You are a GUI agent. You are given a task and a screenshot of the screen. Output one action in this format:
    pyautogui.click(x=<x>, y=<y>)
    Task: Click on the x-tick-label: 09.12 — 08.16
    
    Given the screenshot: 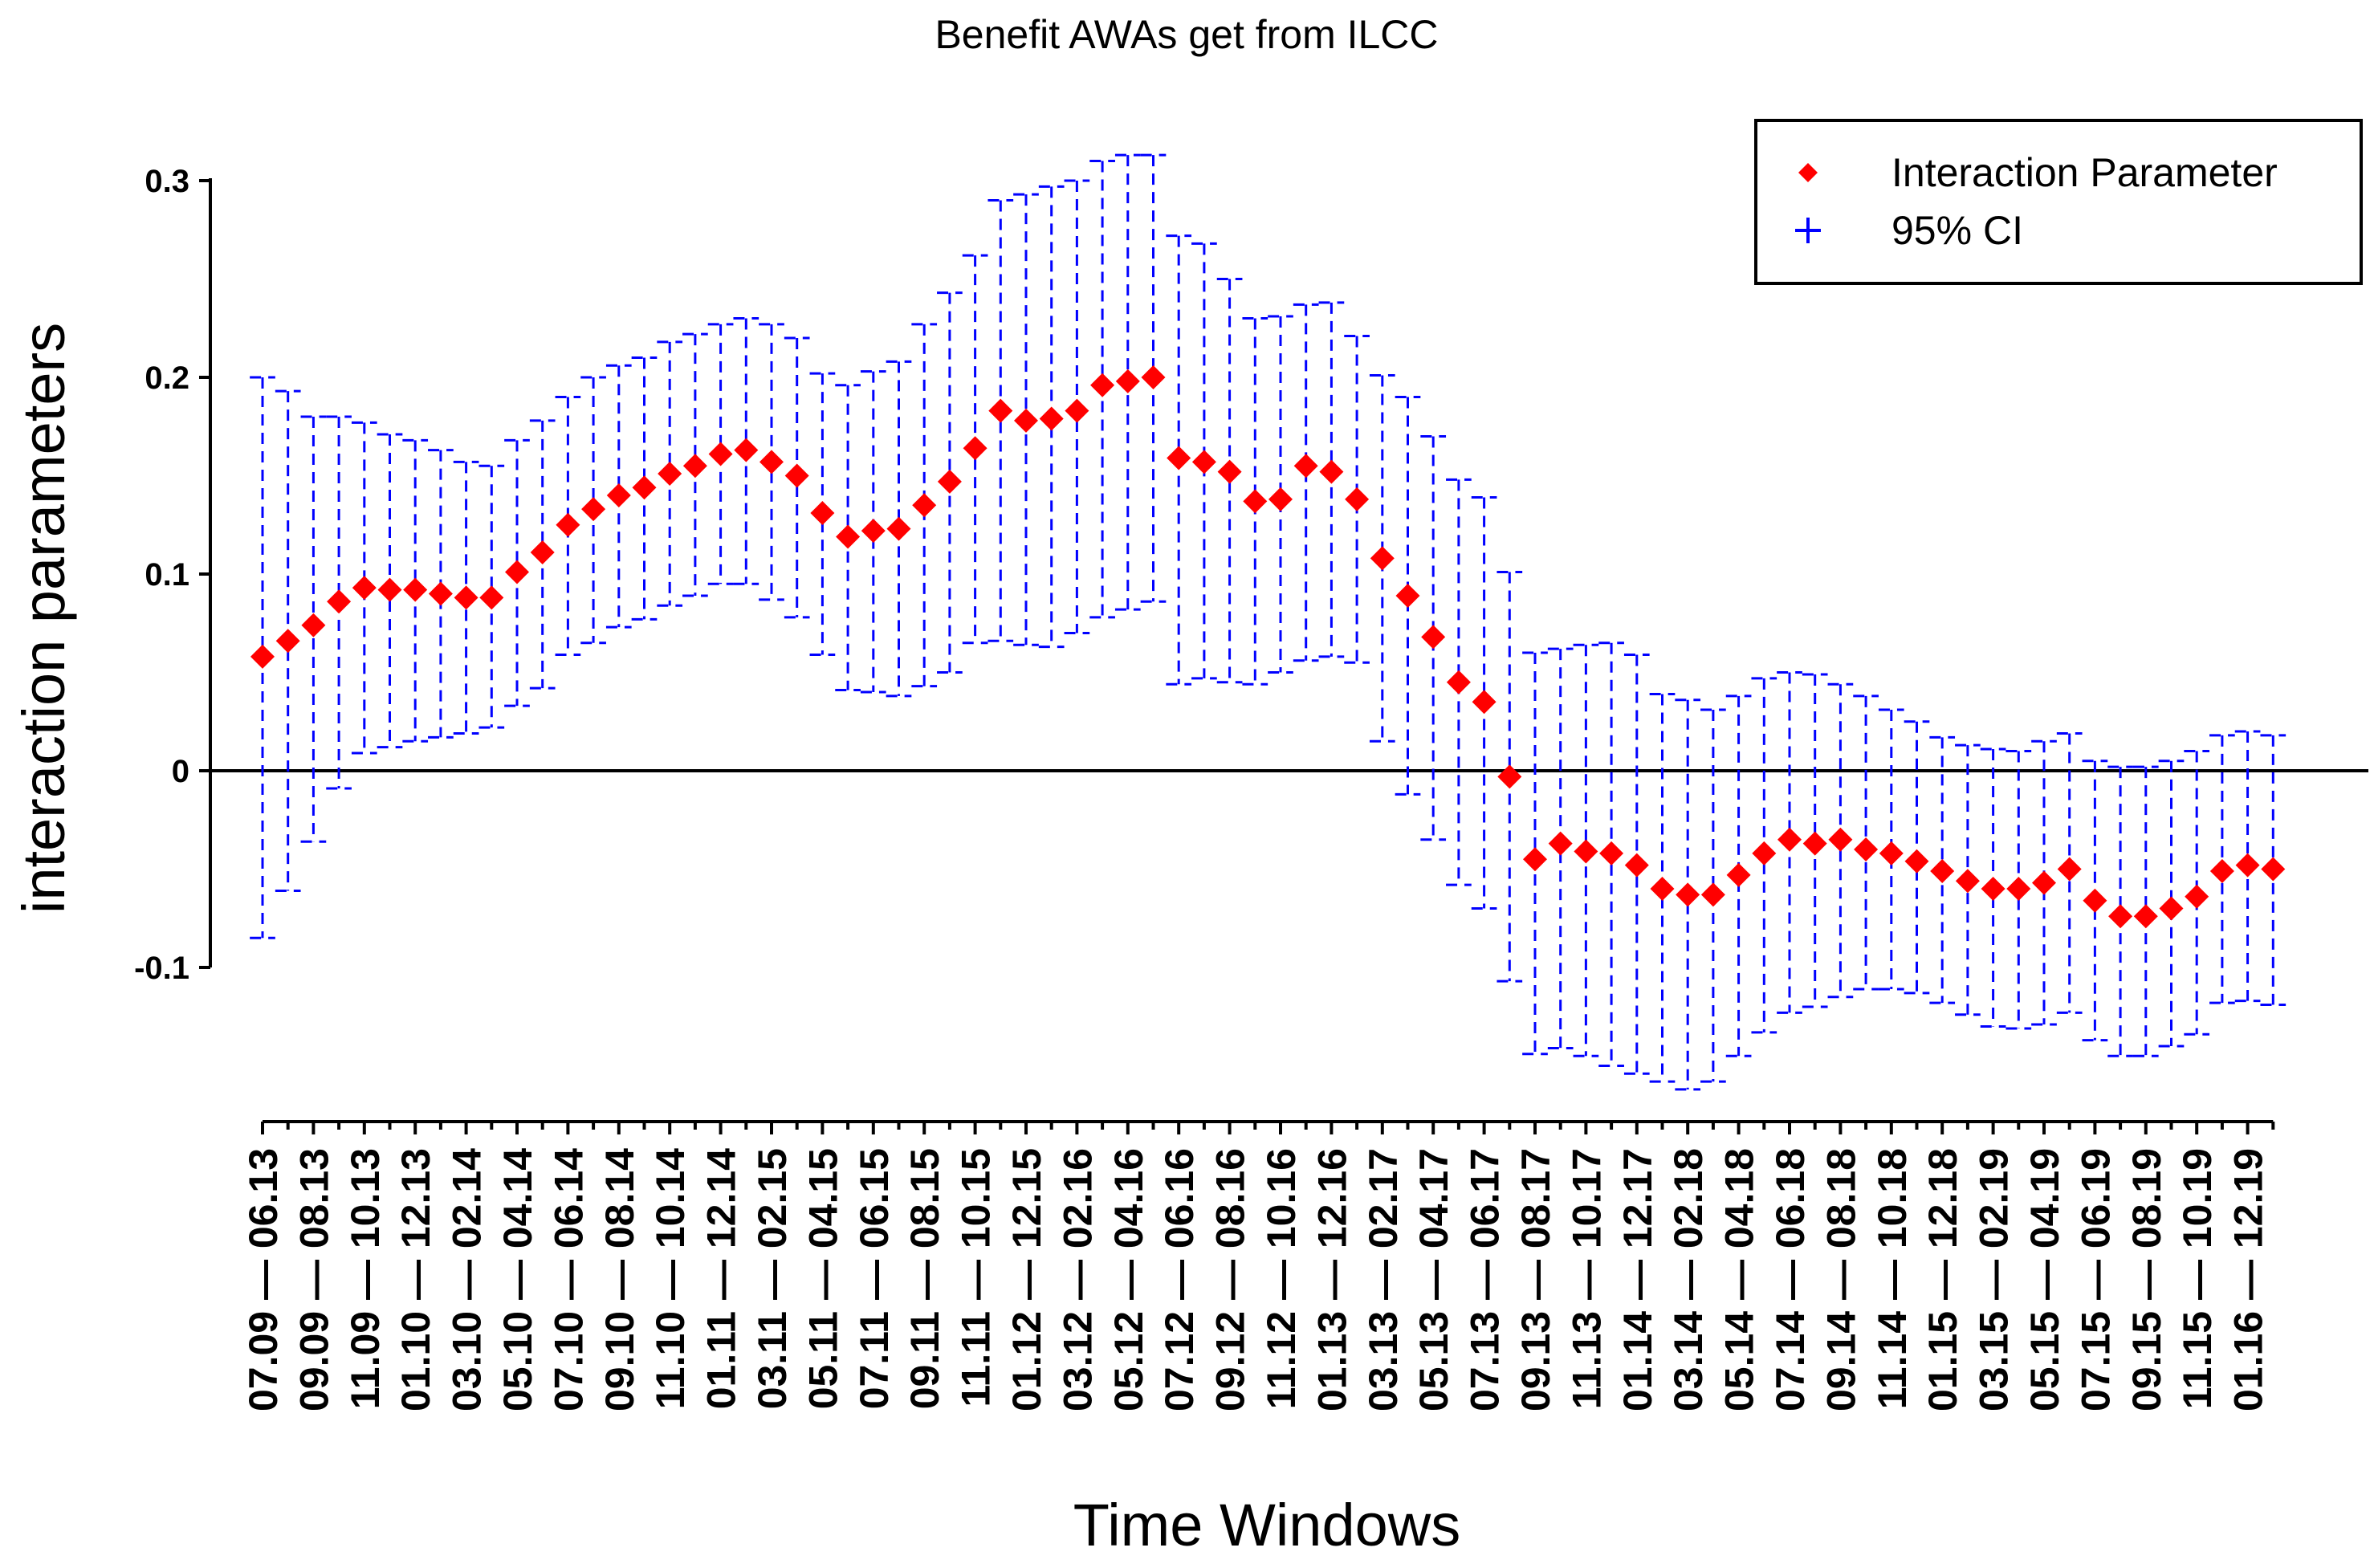 What is the action you would take?
    pyautogui.click(x=1230, y=1279)
    